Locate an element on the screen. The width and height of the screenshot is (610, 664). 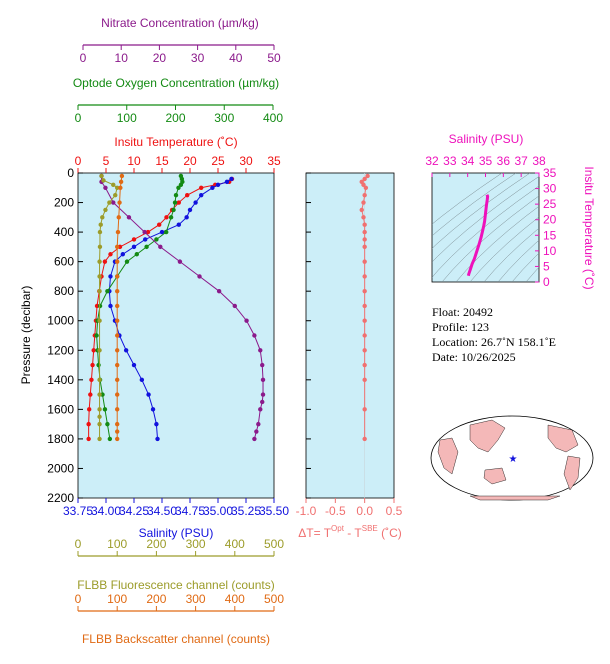
nitrate-concentration-m-kg--line is located at coordinates (182, 307).